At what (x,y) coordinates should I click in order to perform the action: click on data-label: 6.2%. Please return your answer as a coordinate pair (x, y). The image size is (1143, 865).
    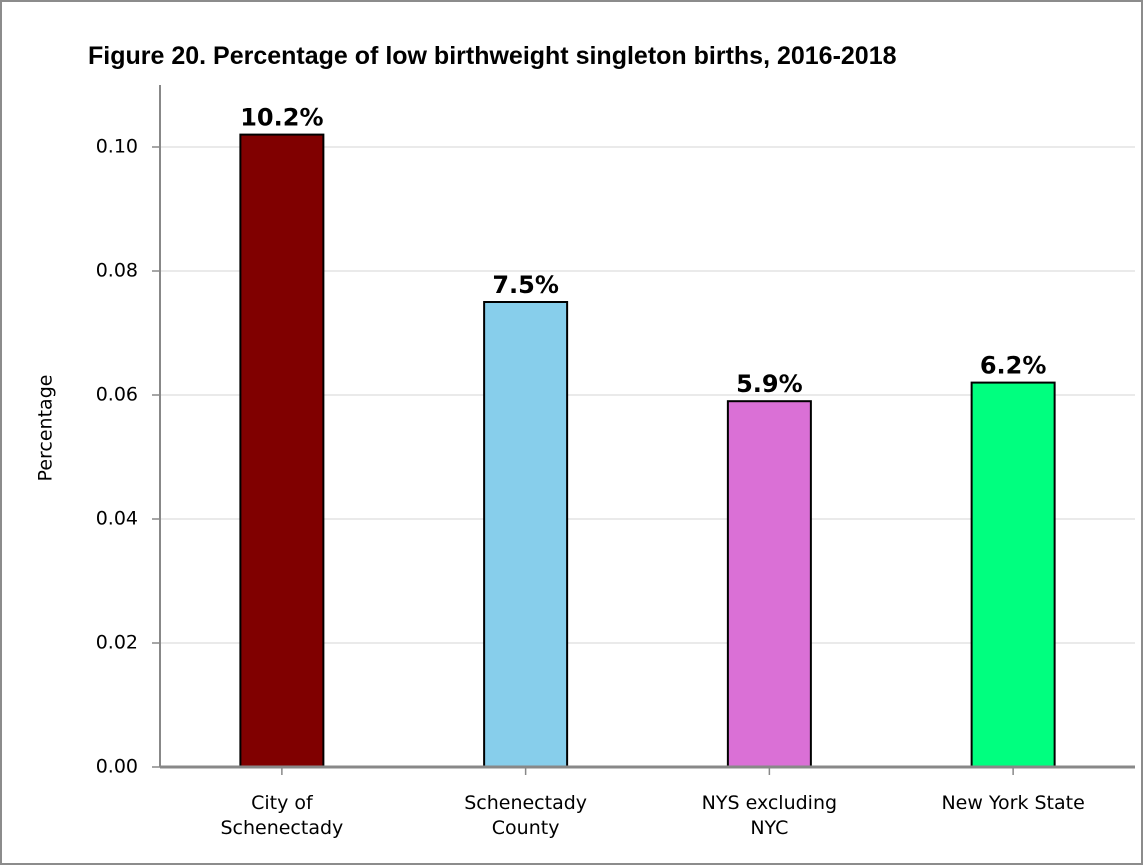
    Looking at the image, I should click on (1013, 366).